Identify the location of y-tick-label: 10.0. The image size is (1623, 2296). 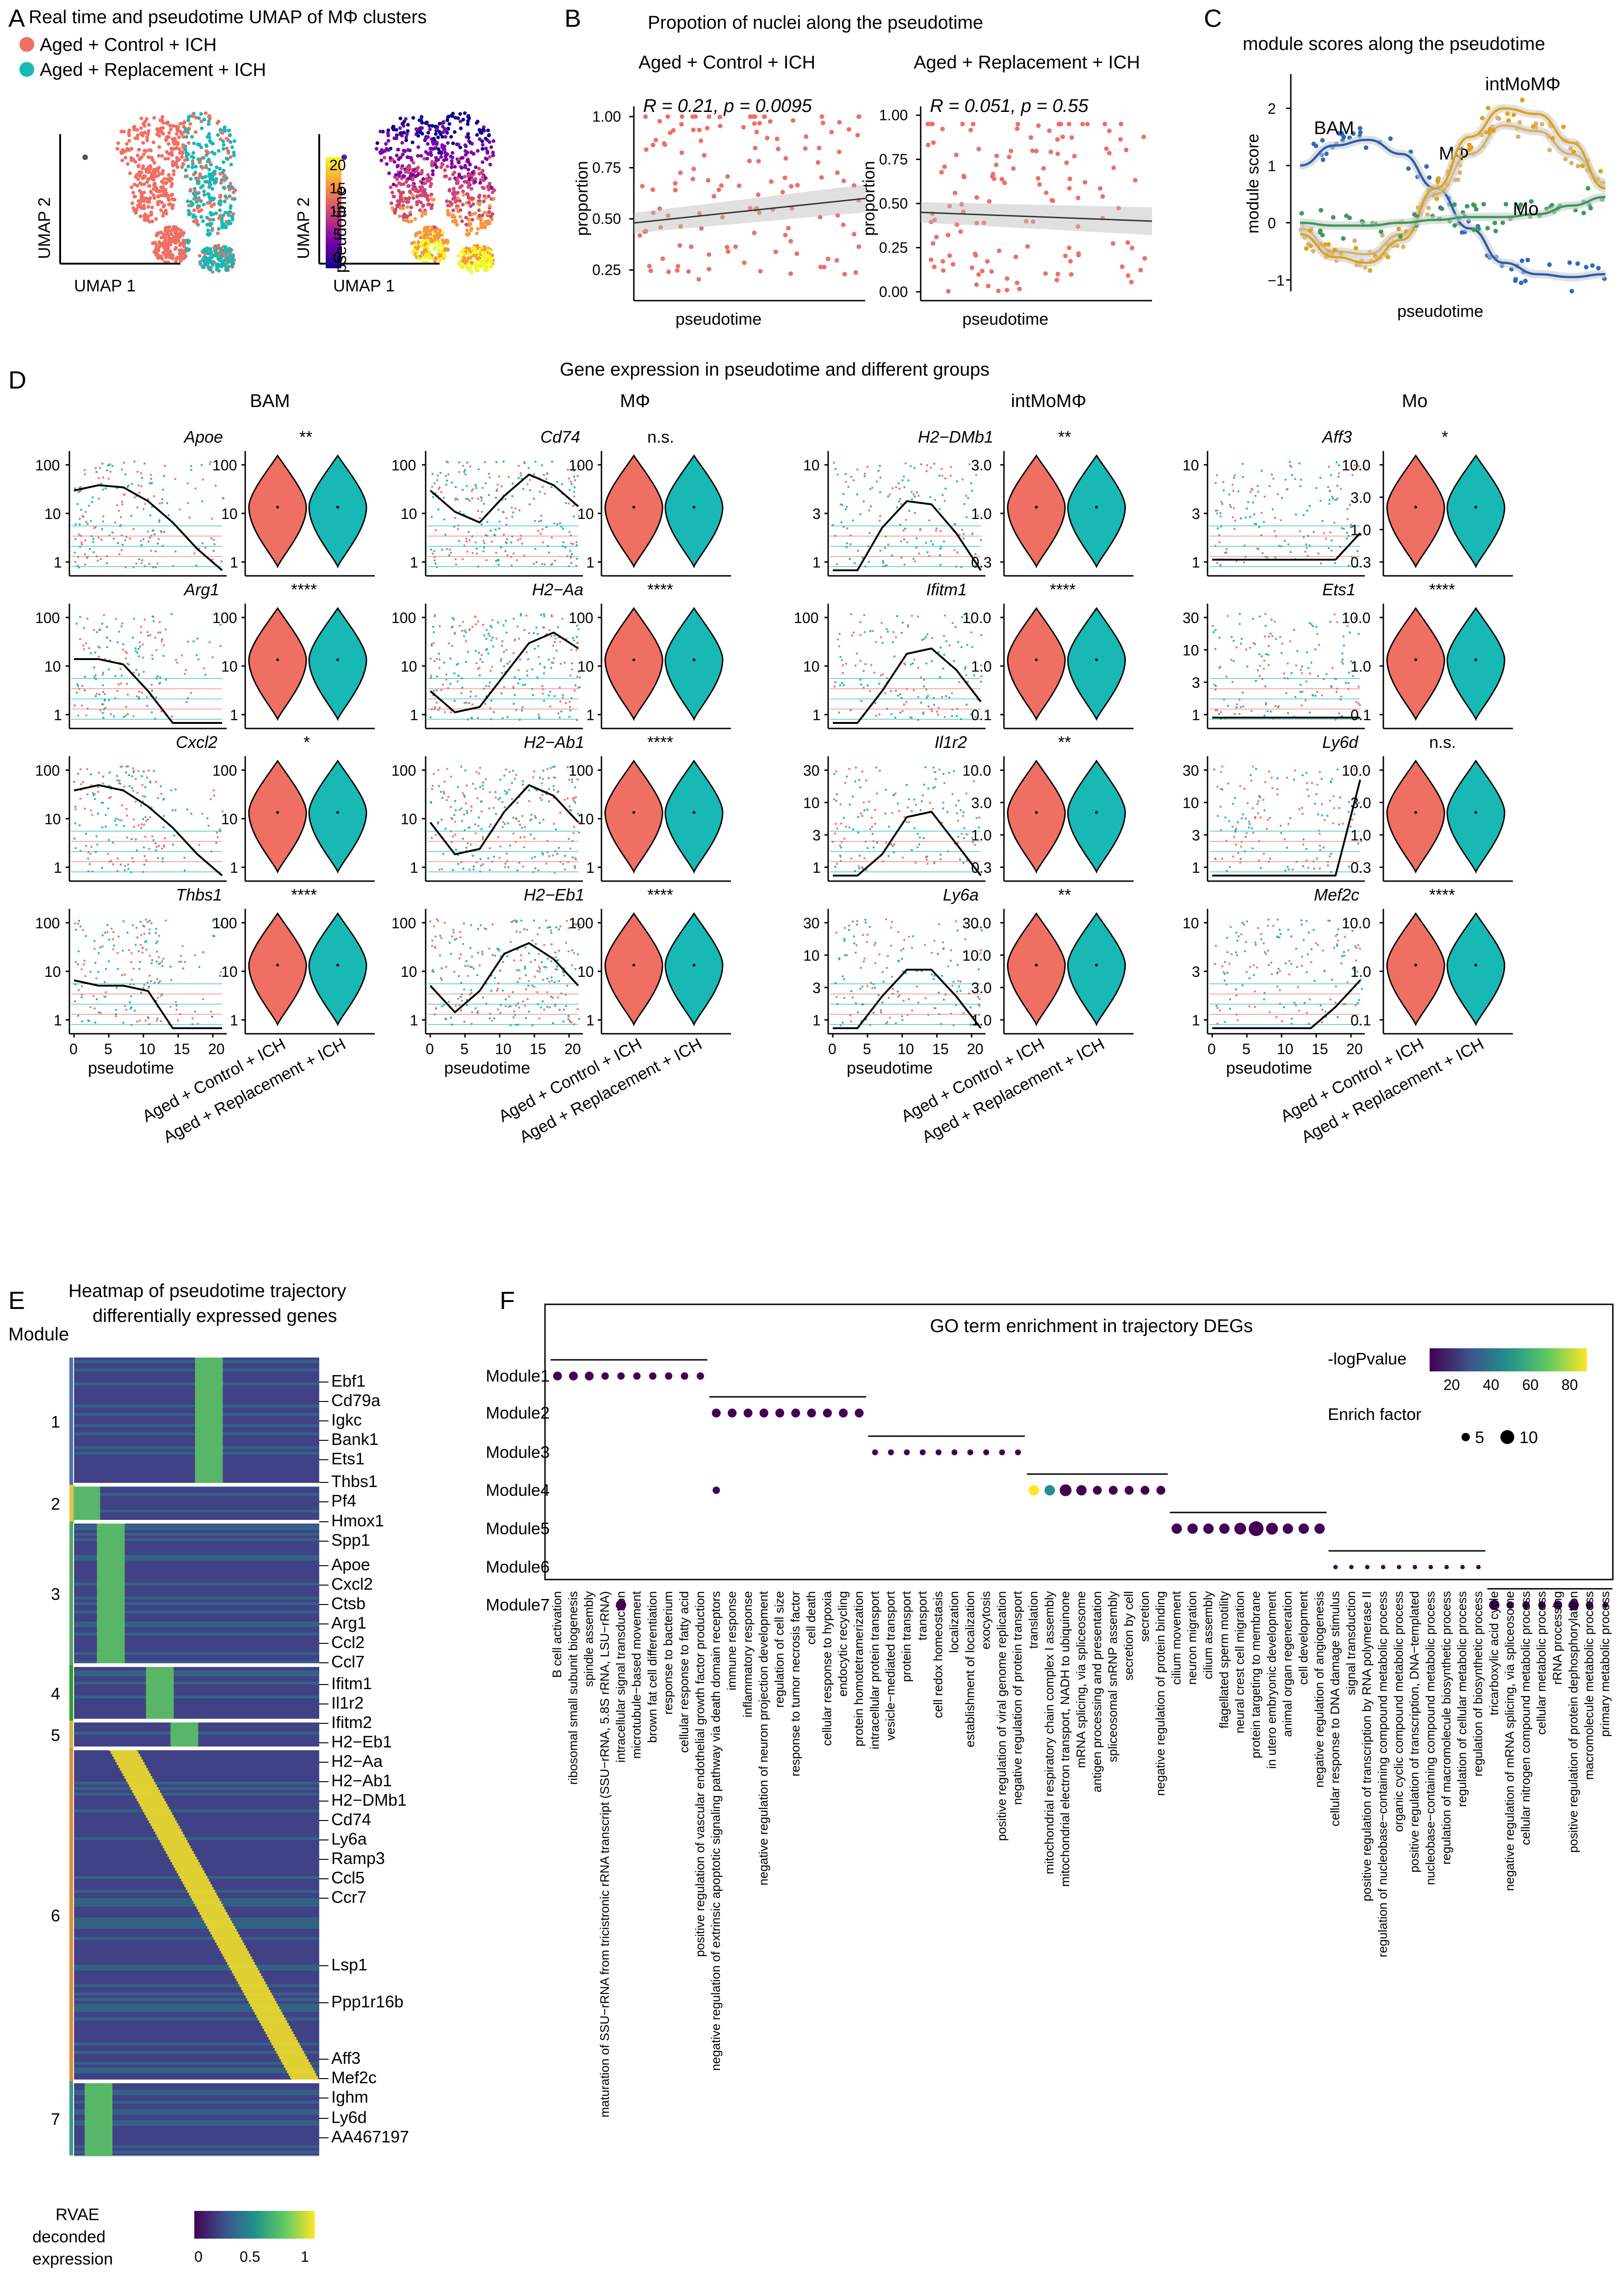
(976, 770).